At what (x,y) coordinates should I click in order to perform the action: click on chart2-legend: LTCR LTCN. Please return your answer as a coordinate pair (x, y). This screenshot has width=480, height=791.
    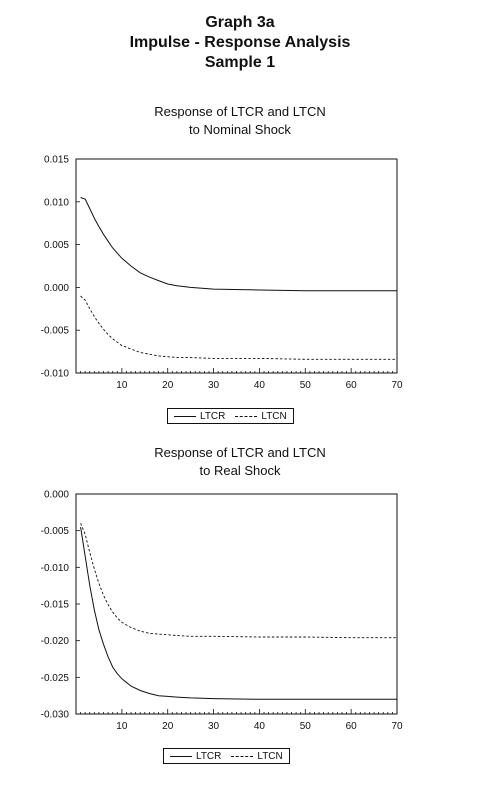
    Looking at the image, I should click on (226, 756).